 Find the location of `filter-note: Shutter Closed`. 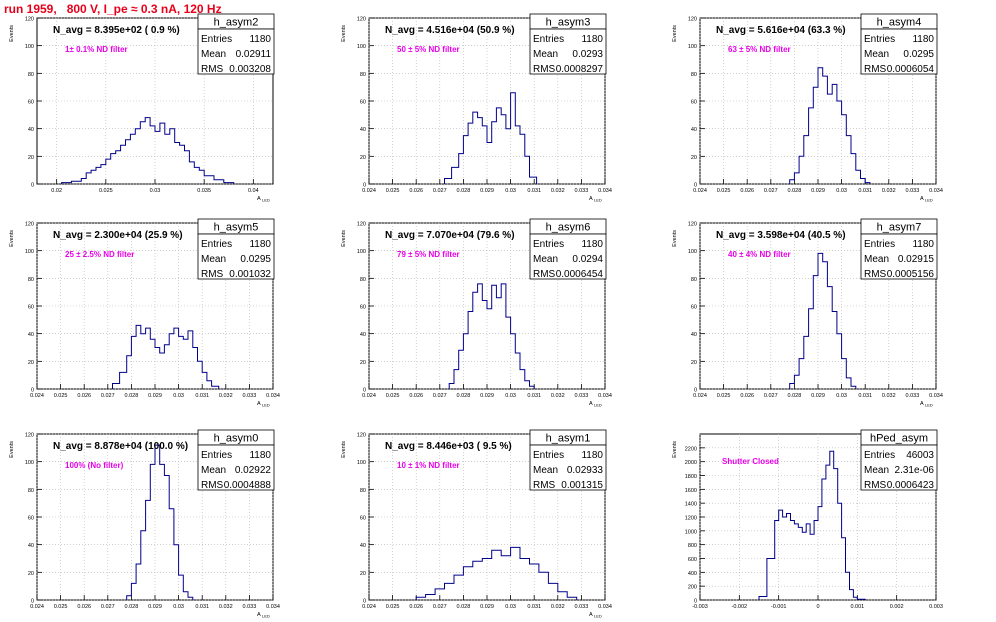

filter-note: Shutter Closed is located at coordinates (750, 461).